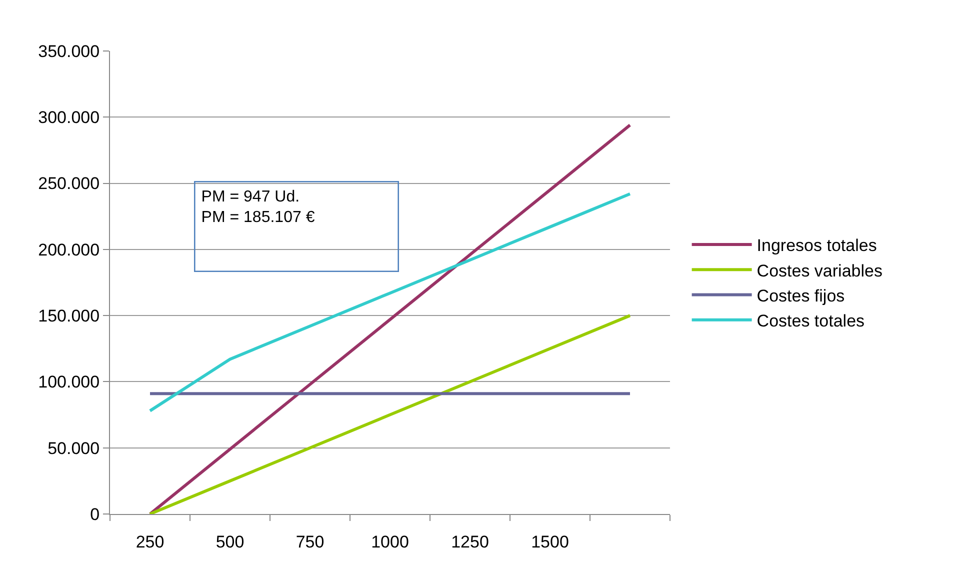 Image resolution: width=969 pixels, height=563 pixels. What do you see at coordinates (69, 184) in the screenshot?
I see `y-tick-label: 250.000` at bounding box center [69, 184].